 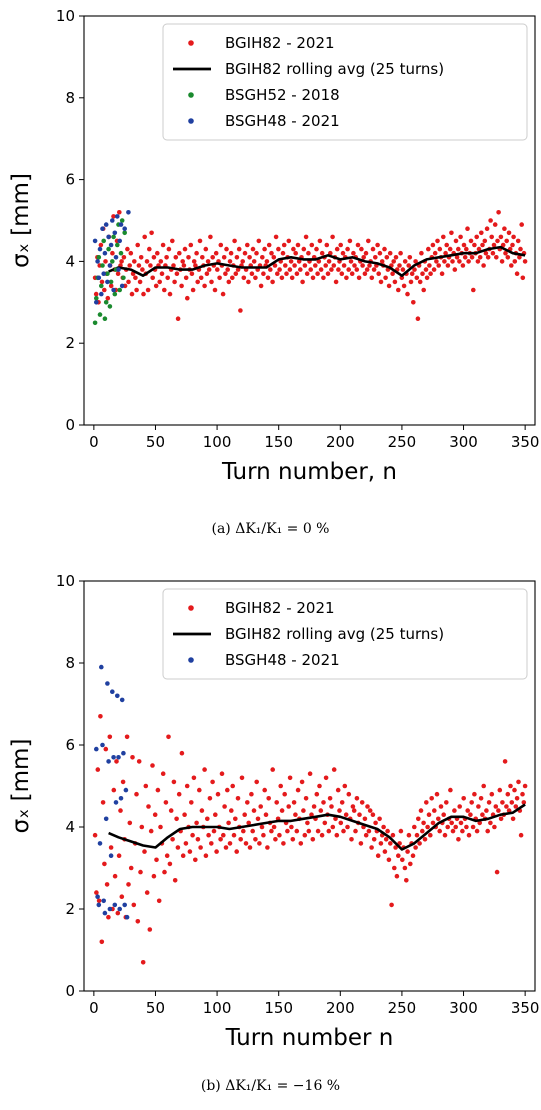 I want to click on legend-label: BSGH48 - 2021, so click(x=282, y=121).